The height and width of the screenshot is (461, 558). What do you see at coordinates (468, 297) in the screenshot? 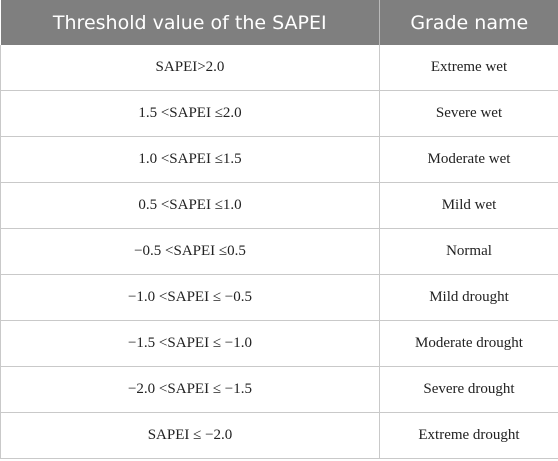
I see `grade-cell: Mild drought` at bounding box center [468, 297].